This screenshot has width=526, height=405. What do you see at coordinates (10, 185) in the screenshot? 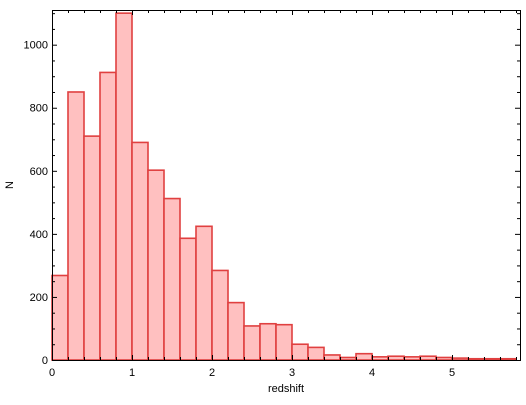
I see `y-axis-label: N` at bounding box center [10, 185].